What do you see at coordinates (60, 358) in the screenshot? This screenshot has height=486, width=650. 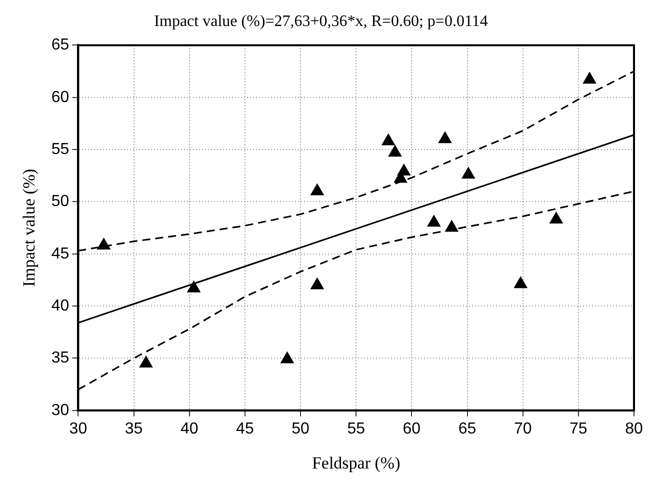 I see `y-tick-label: 35` at bounding box center [60, 358].